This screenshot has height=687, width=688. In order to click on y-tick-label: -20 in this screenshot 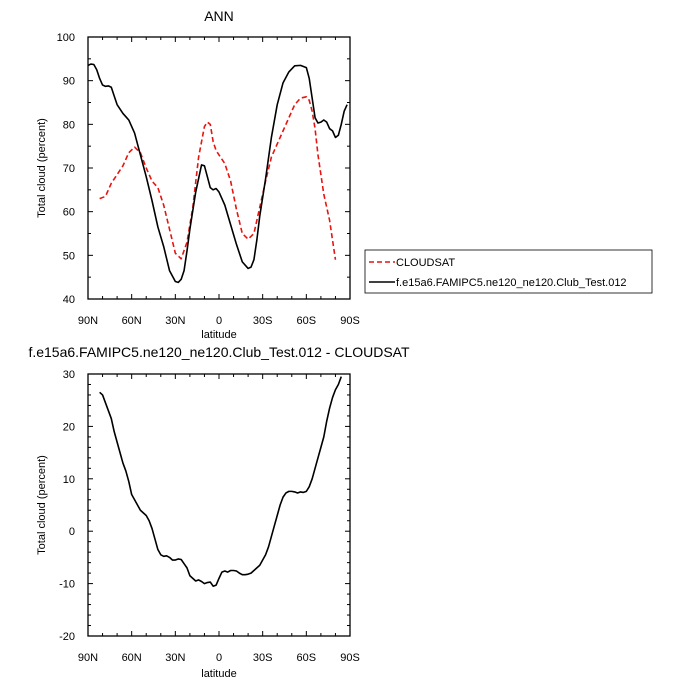, I will do `click(67, 637)`.